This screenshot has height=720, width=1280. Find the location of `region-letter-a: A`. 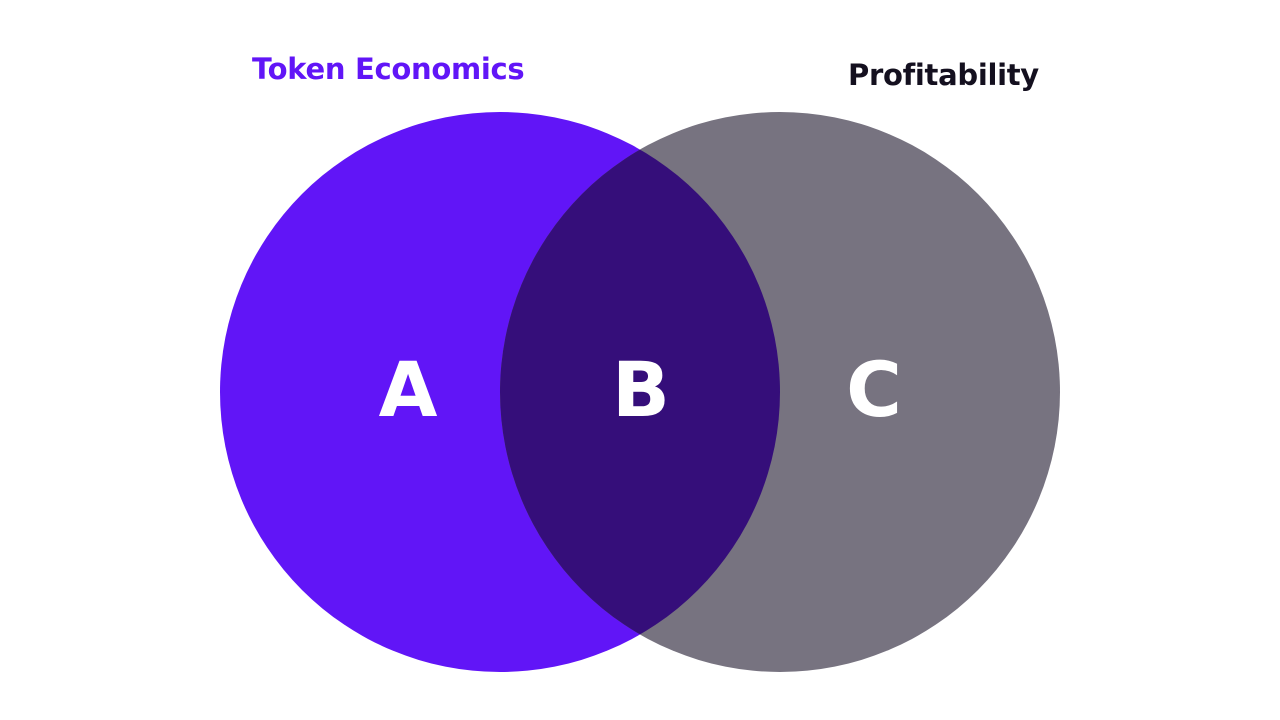

region-letter-a: A is located at coordinates (408, 389).